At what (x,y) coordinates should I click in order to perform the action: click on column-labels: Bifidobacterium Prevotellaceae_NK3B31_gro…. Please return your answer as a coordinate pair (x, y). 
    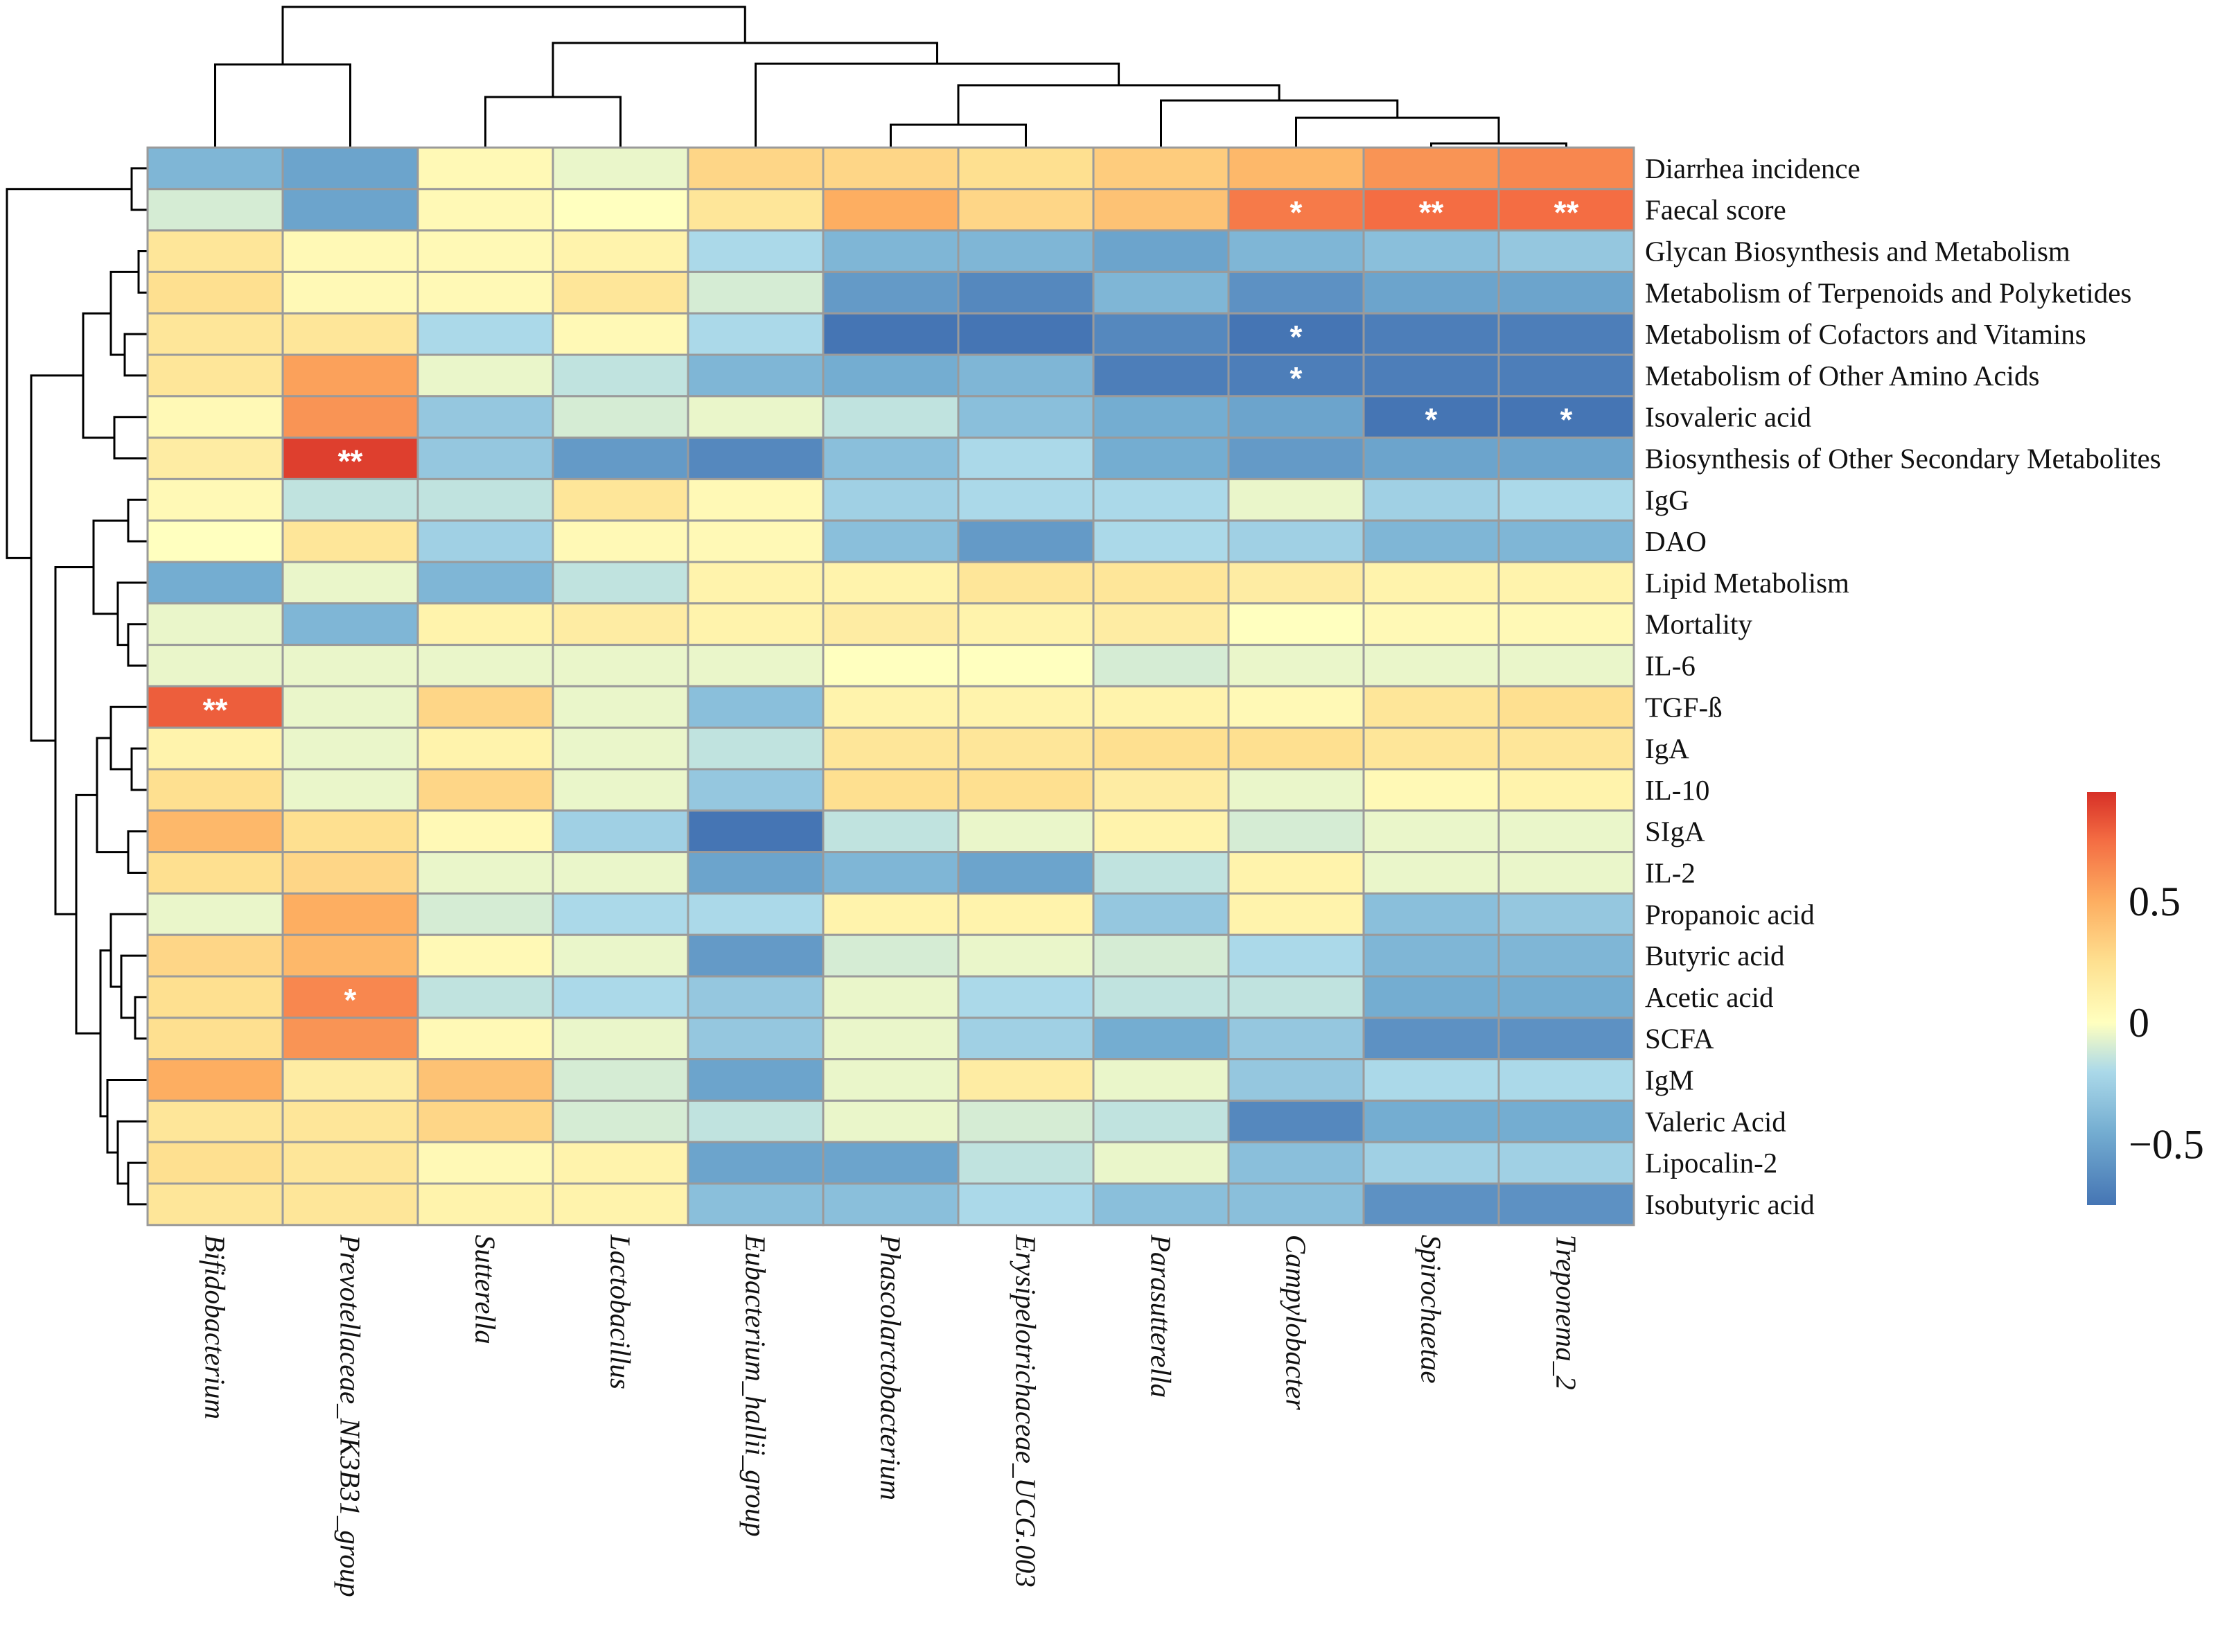
    Looking at the image, I should click on (891, 1415).